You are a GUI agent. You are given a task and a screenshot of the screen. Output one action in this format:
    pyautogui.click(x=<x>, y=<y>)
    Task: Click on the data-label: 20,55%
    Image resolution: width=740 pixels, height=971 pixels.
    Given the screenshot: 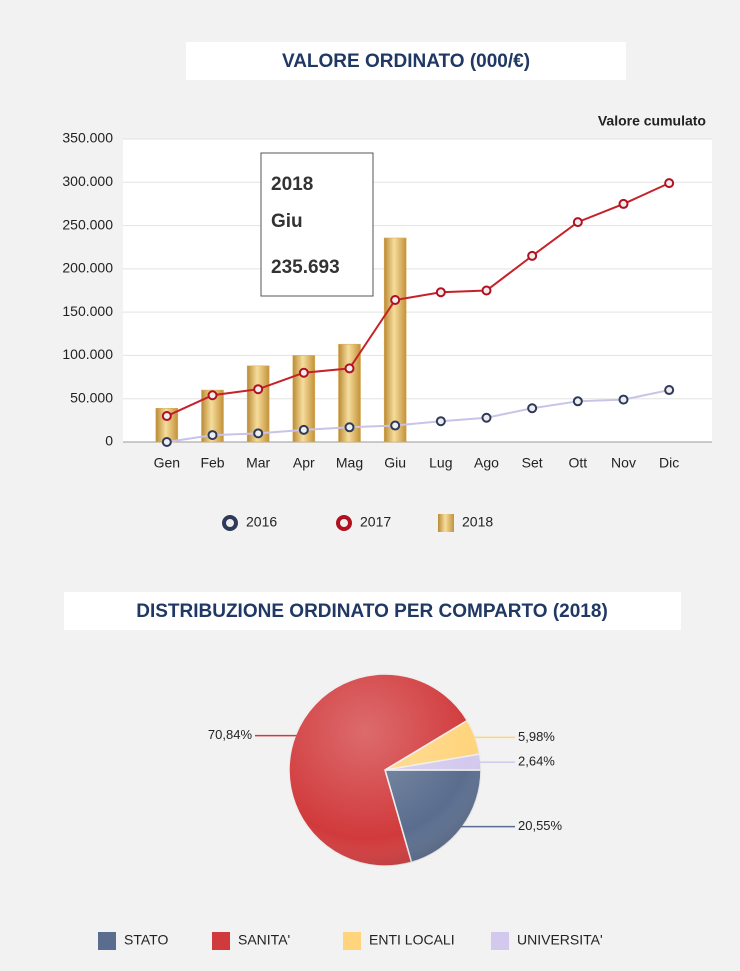 What is the action you would take?
    pyautogui.click(x=540, y=825)
    